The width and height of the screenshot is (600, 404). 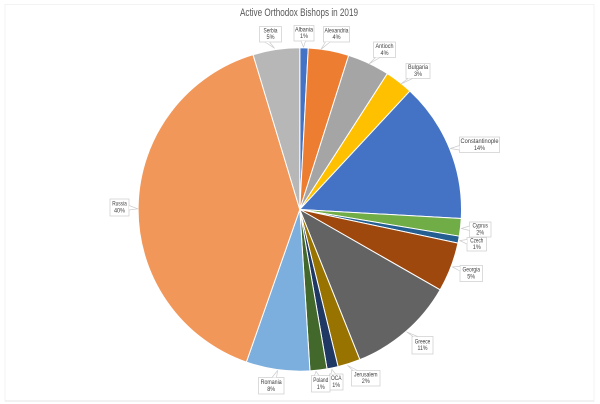 I want to click on svg-text: Cyprus, so click(x=480, y=226).